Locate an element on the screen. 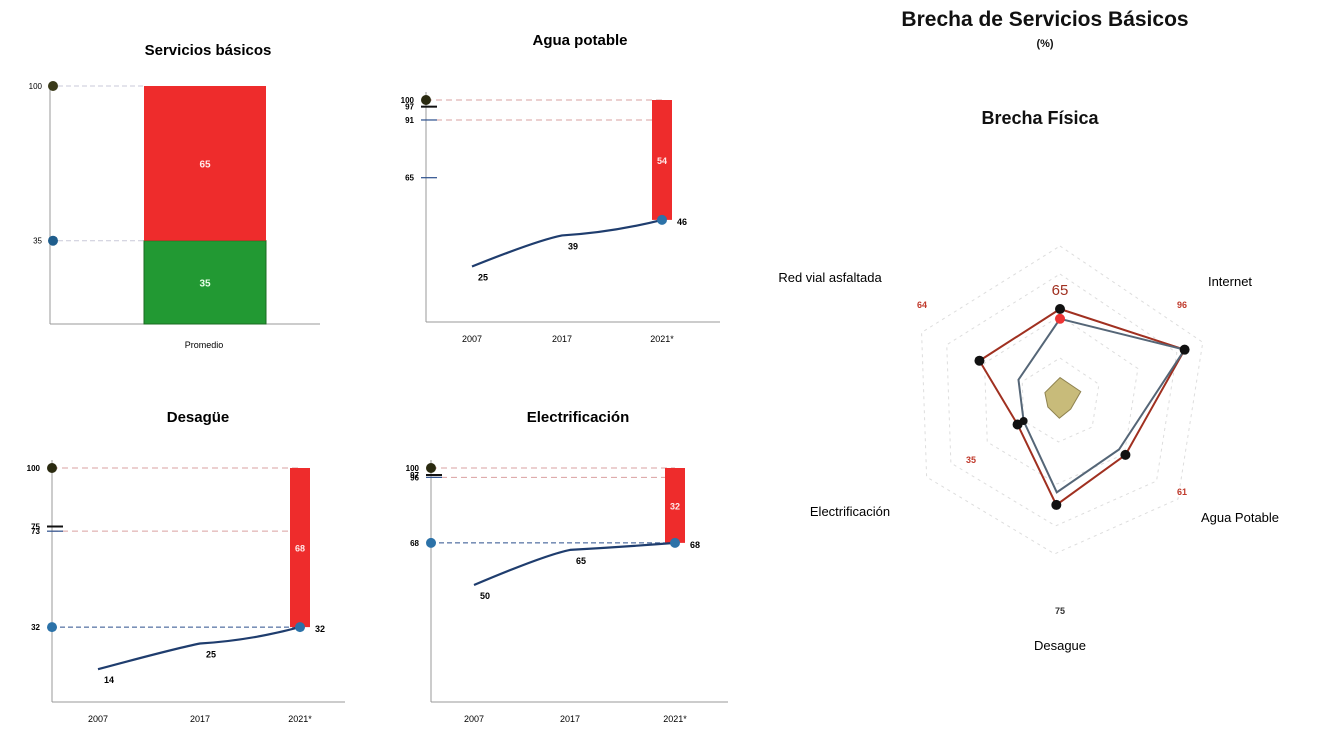 This screenshot has height=736, width=1319. radar-area-base is located at coordinates (1063, 397).